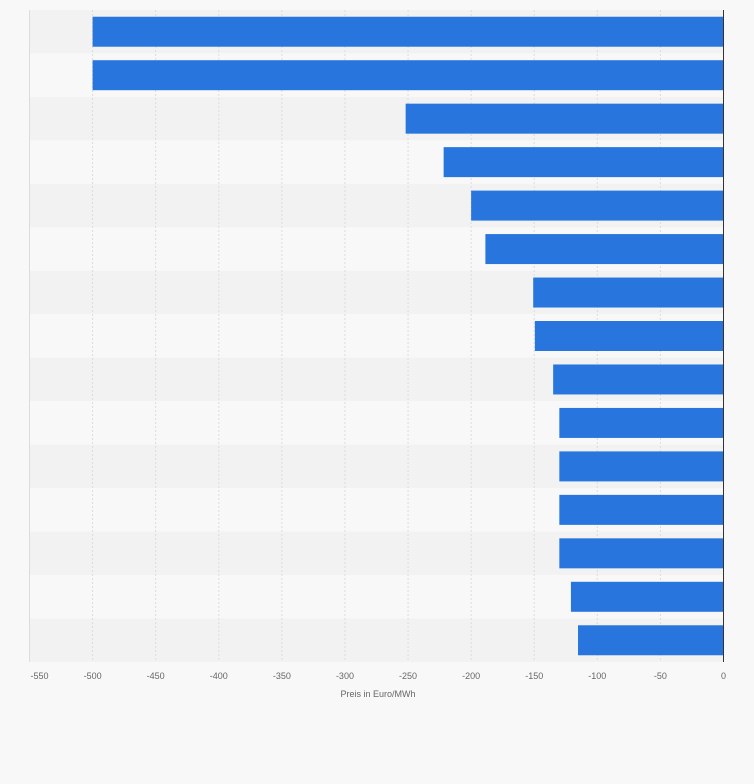 Image resolution: width=754 pixels, height=784 pixels. What do you see at coordinates (471, 676) in the screenshot?
I see `x-tick-label: -200` at bounding box center [471, 676].